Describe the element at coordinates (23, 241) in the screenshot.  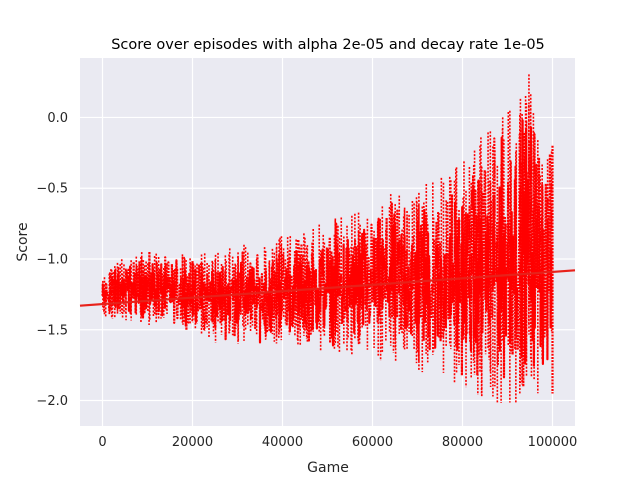
I see `y-axis-title: Score` at that location.